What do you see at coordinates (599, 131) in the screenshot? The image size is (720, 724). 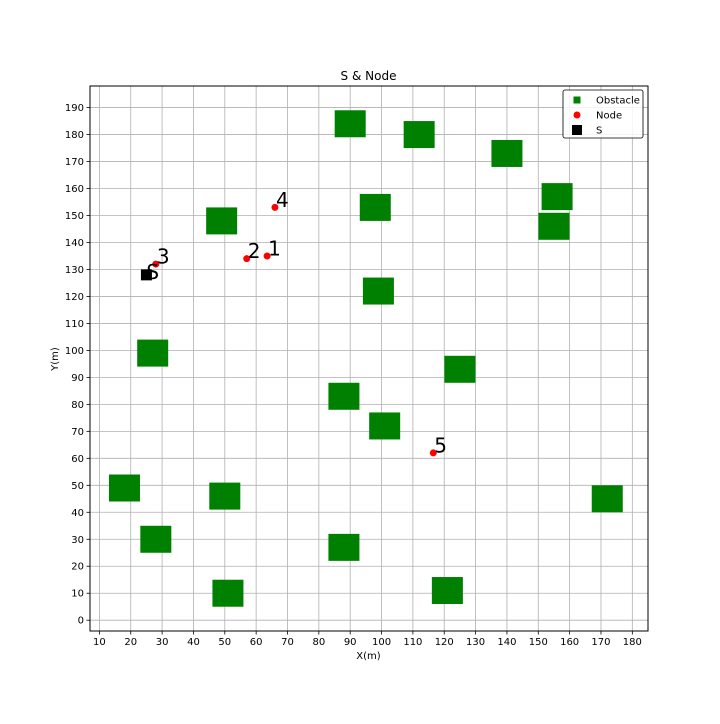 I see `legend-label: S` at bounding box center [599, 131].